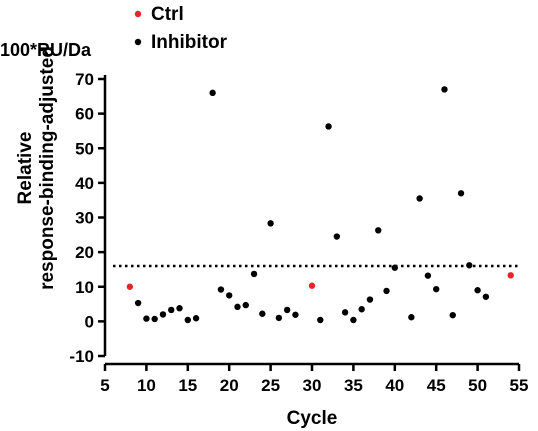 This screenshot has width=538, height=431. Describe the element at coordinates (84, 252) in the screenshot. I see `y-tick-label: 20` at that location.